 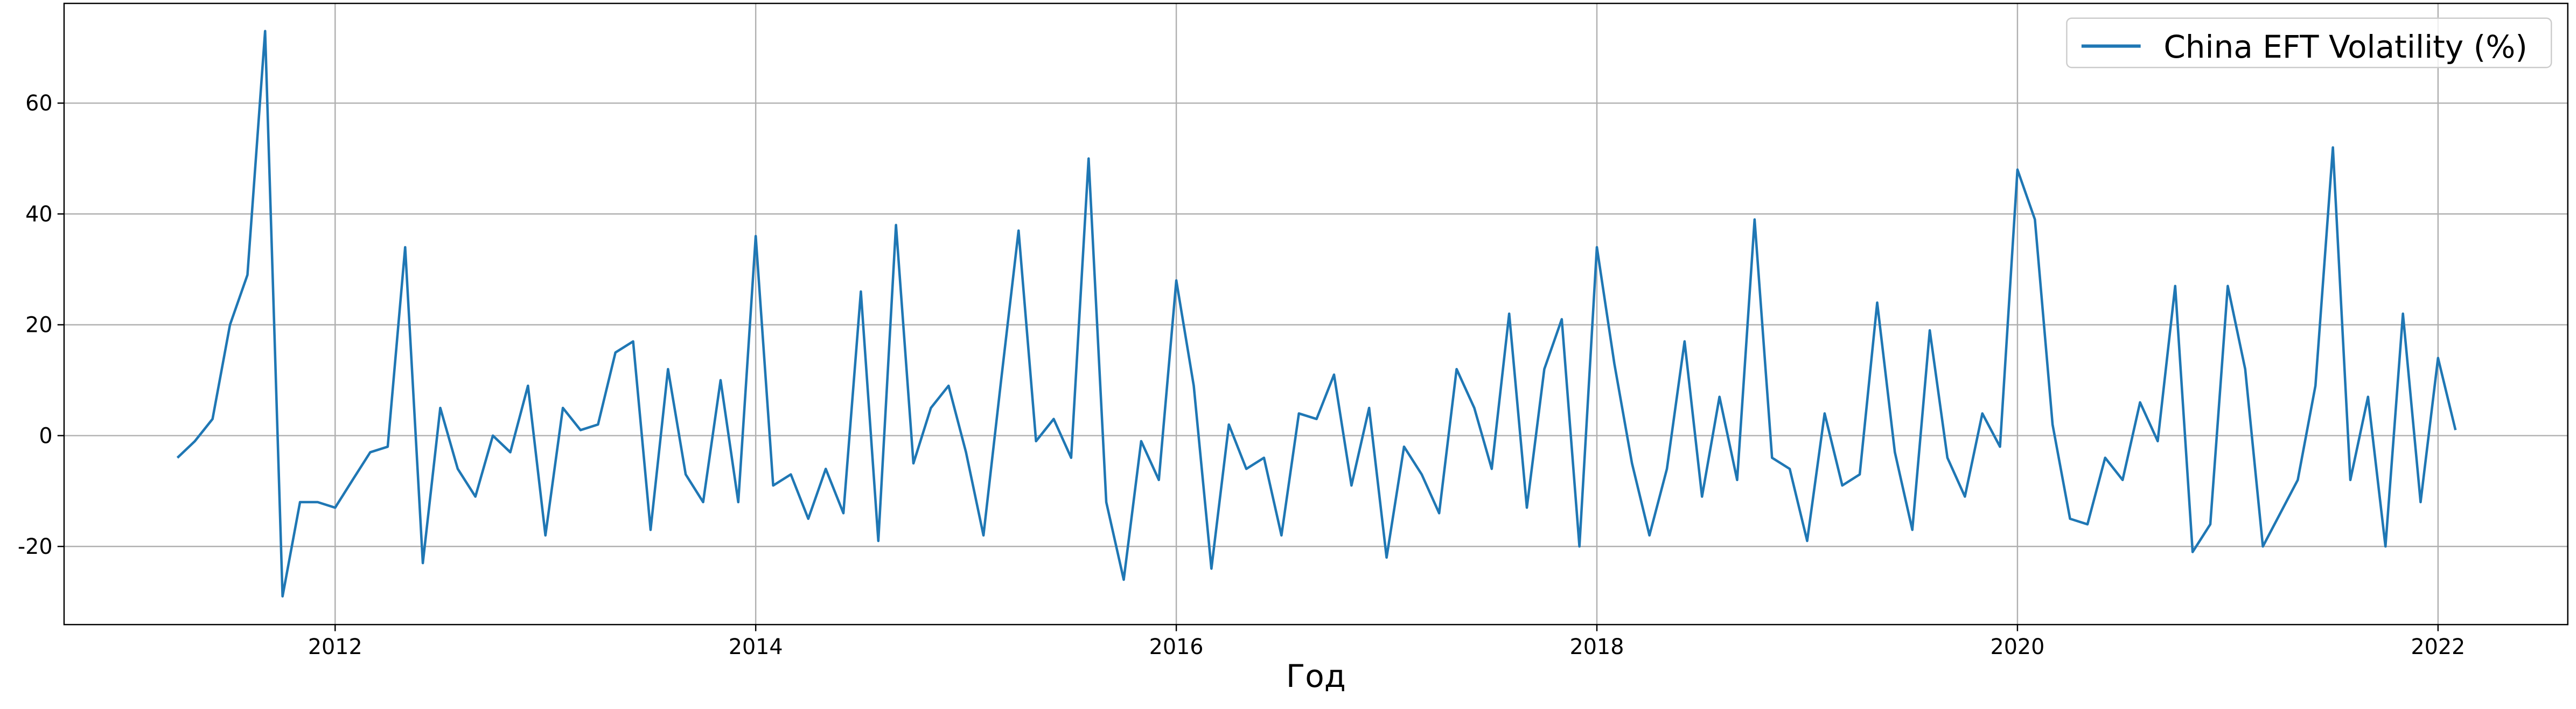 What do you see at coordinates (38, 214) in the screenshot?
I see `y-tick-label: 40` at bounding box center [38, 214].